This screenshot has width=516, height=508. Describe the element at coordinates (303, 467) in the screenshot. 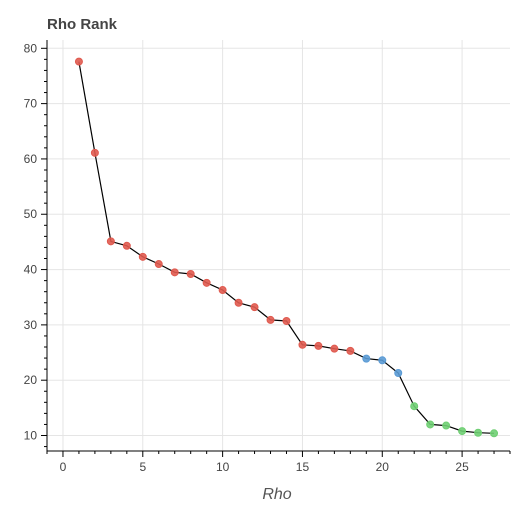

I see `x-tick-label: 15` at that location.